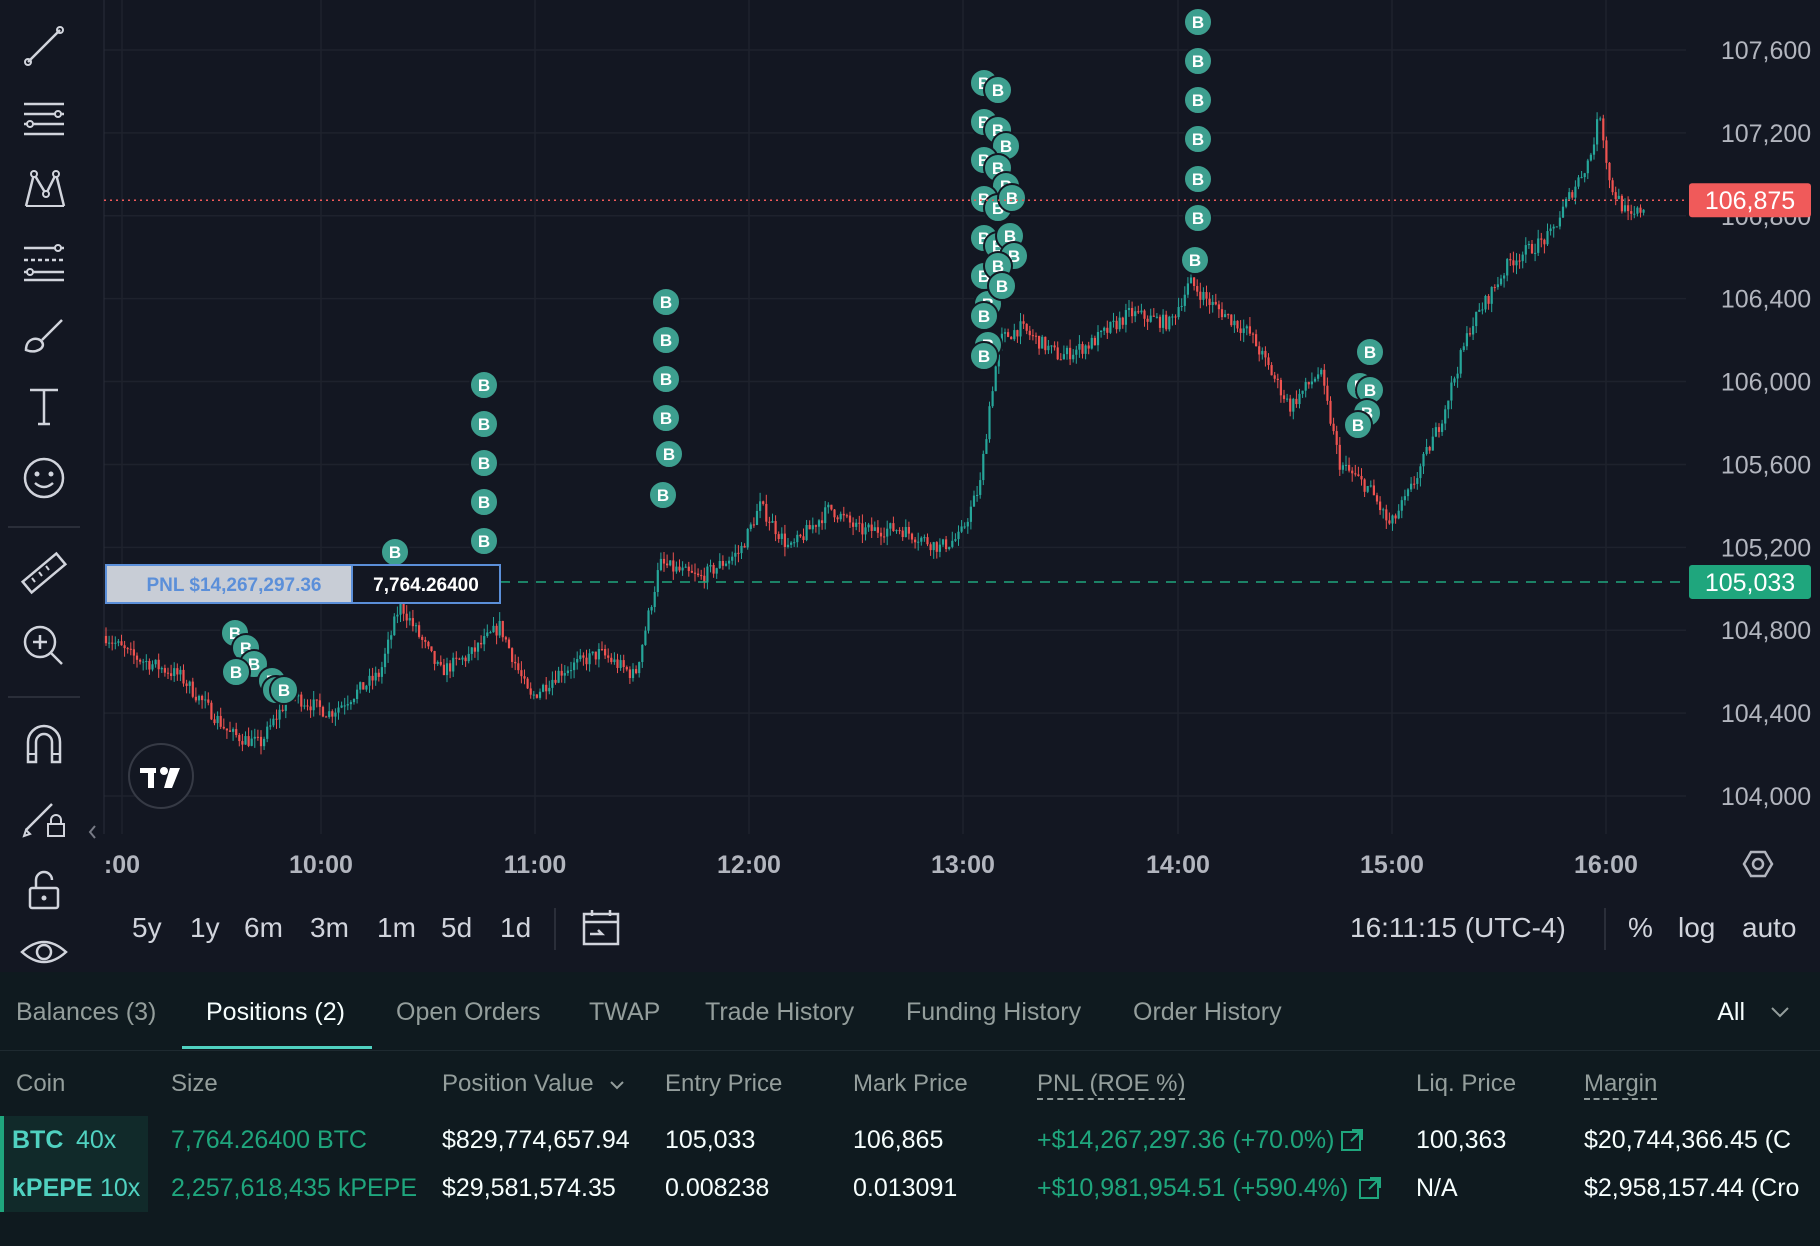  What do you see at coordinates (457, 927) in the screenshot?
I see `range-5d-button: 5d` at bounding box center [457, 927].